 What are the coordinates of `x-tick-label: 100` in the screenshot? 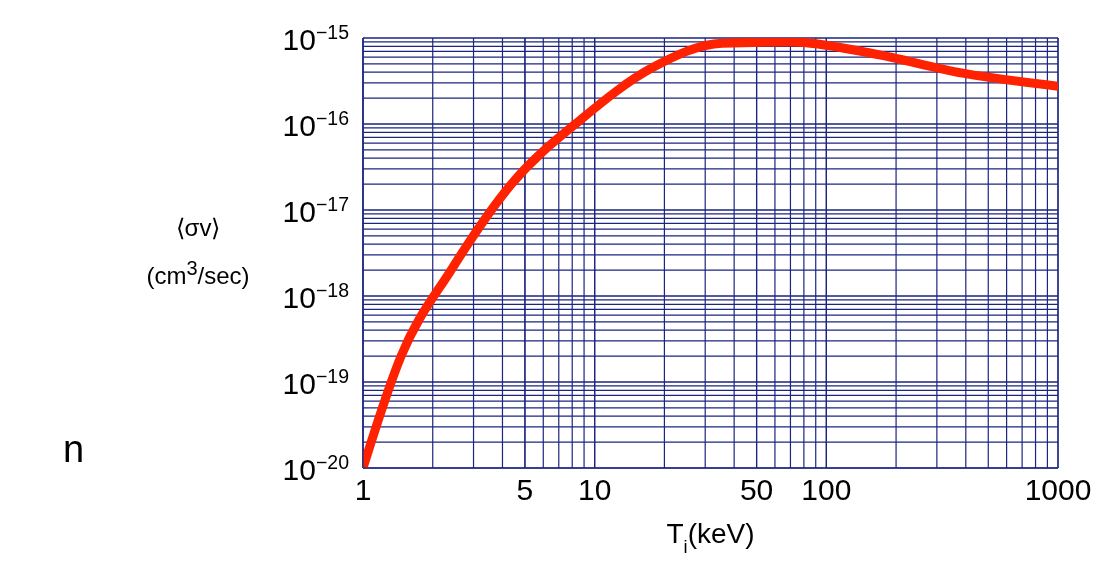 It's located at (826, 489).